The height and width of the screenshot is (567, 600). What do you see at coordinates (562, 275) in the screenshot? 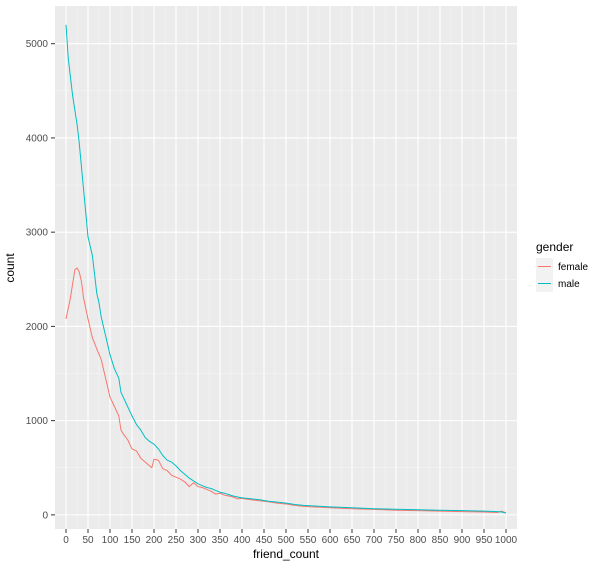
I see `legend-items: female male` at bounding box center [562, 275].